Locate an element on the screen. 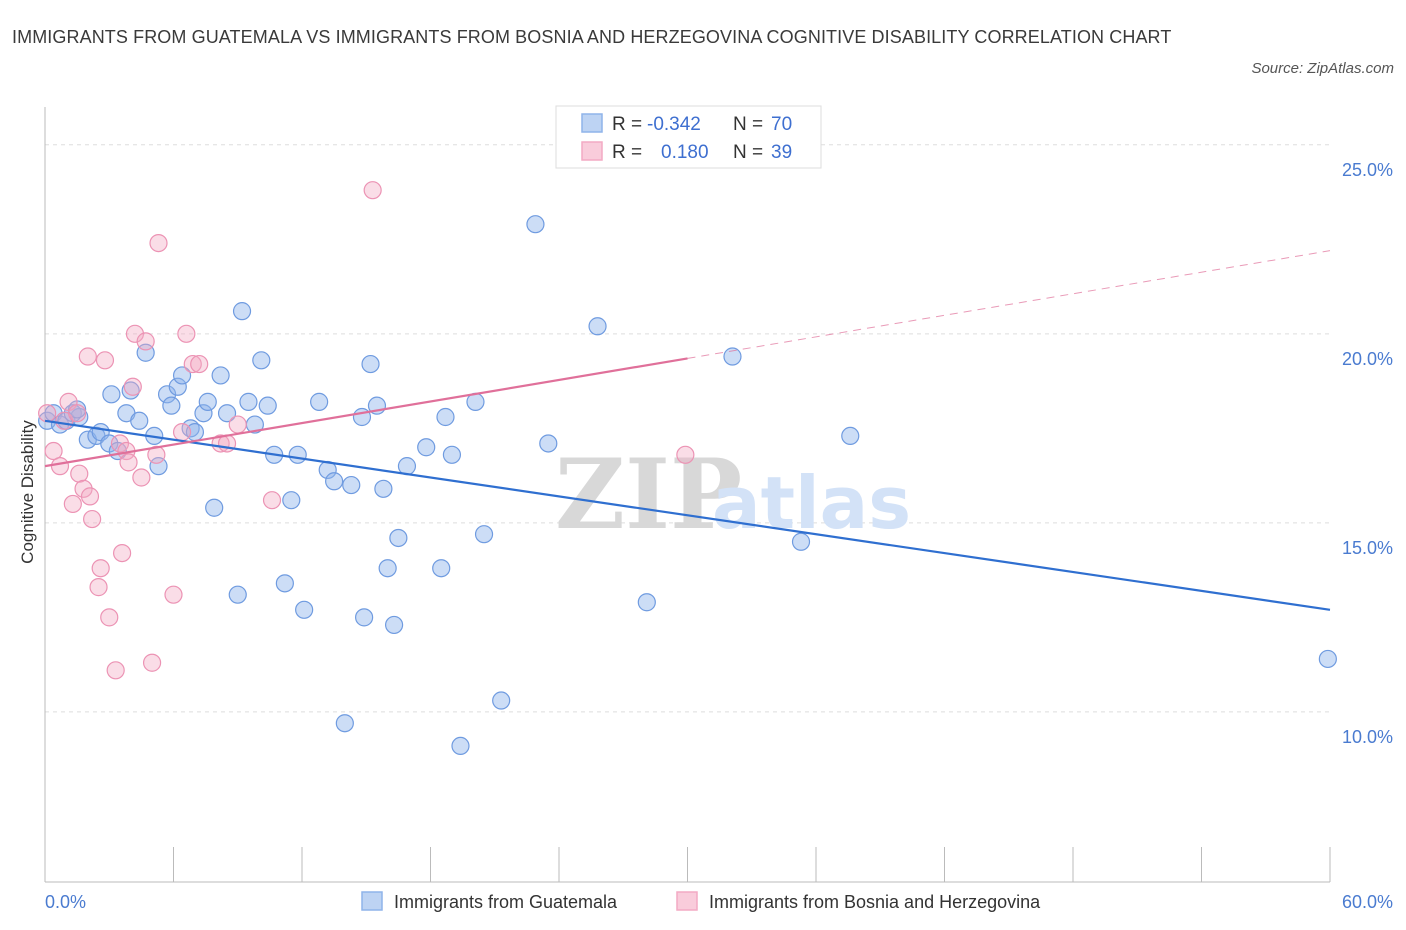 Image resolution: width=1406 pixels, height=930 pixels. legend-n-value-2: 39 is located at coordinates (781, 152).